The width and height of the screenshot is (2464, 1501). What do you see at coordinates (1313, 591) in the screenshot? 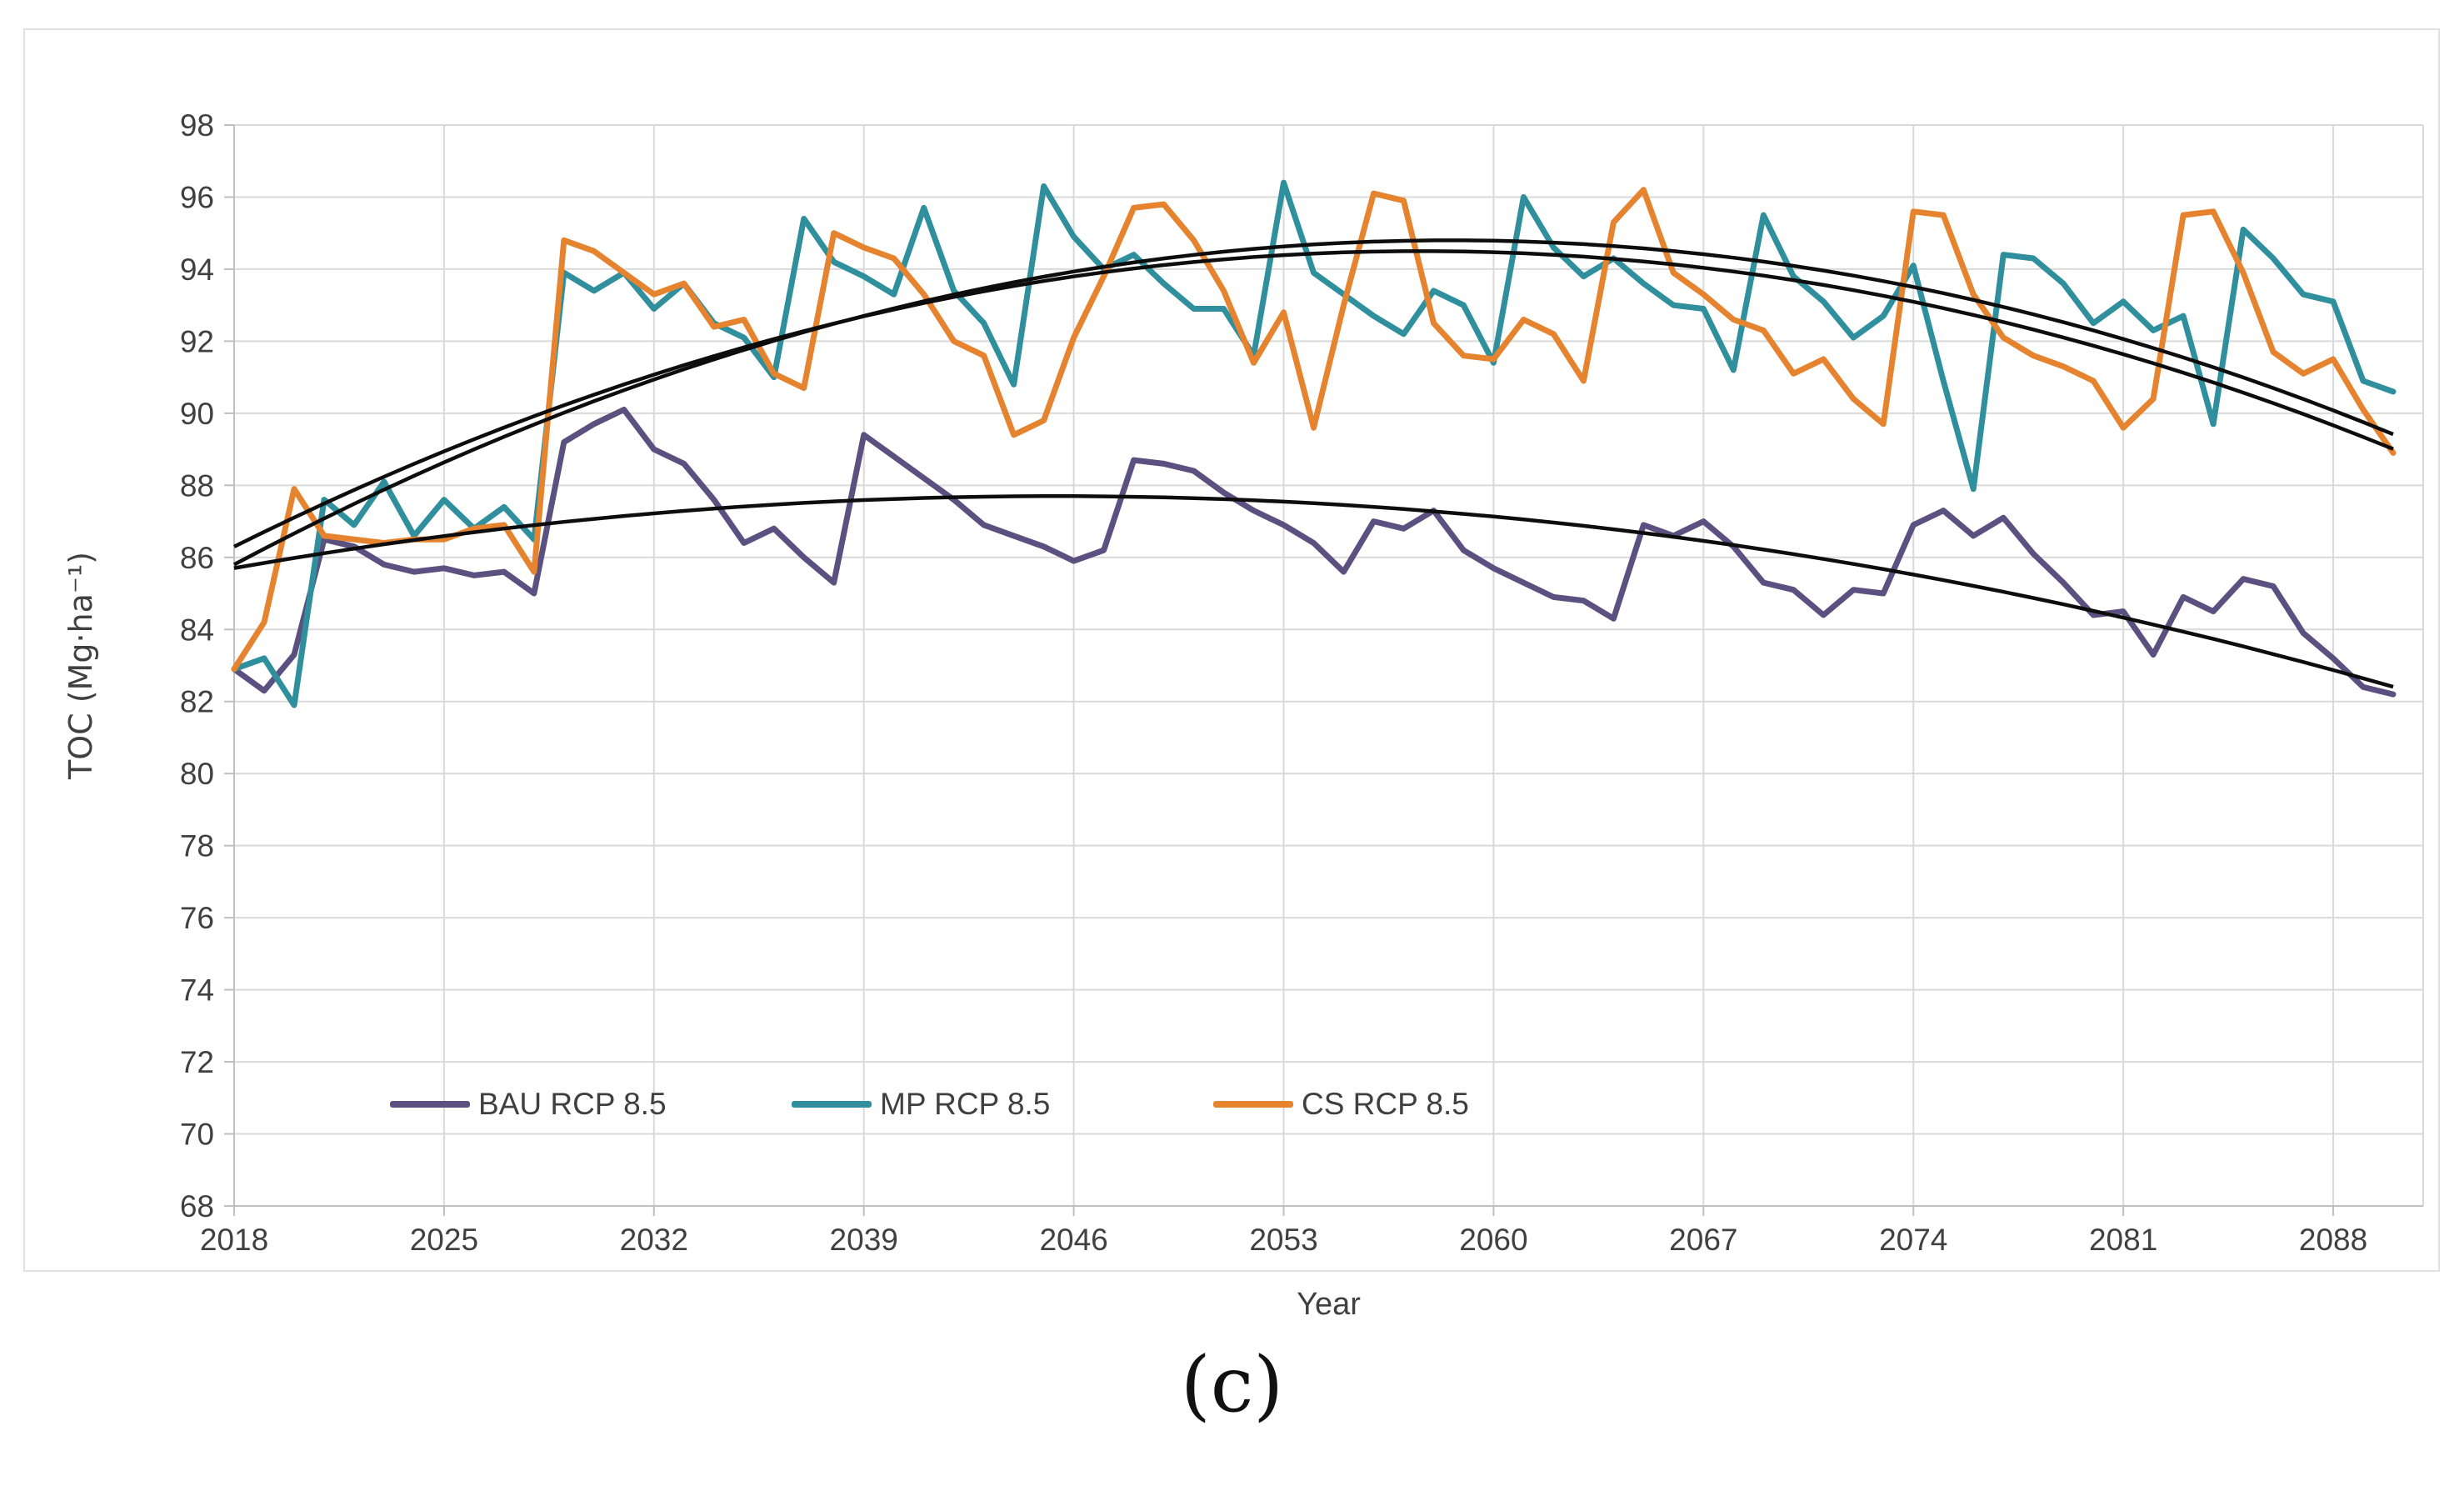
I see `trendline-bau` at bounding box center [1313, 591].